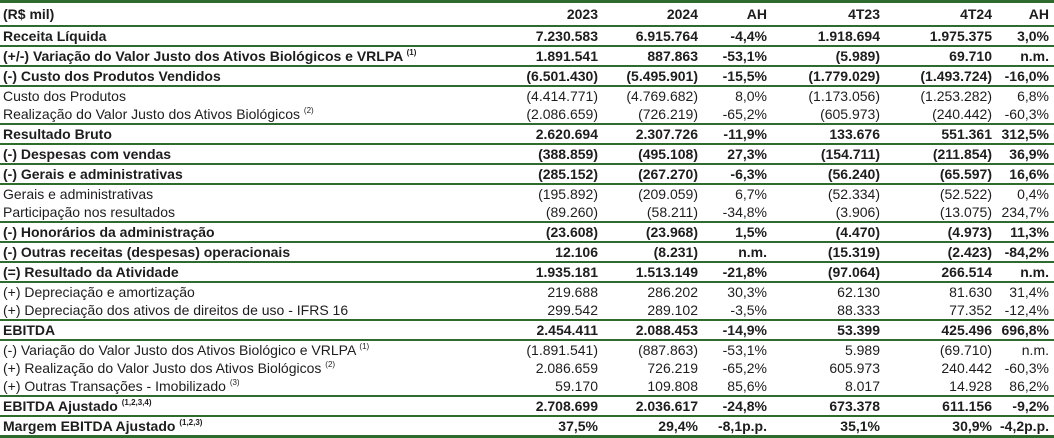 This screenshot has width=1054, height=438. I want to click on value-cell: (605.973), so click(850, 114).